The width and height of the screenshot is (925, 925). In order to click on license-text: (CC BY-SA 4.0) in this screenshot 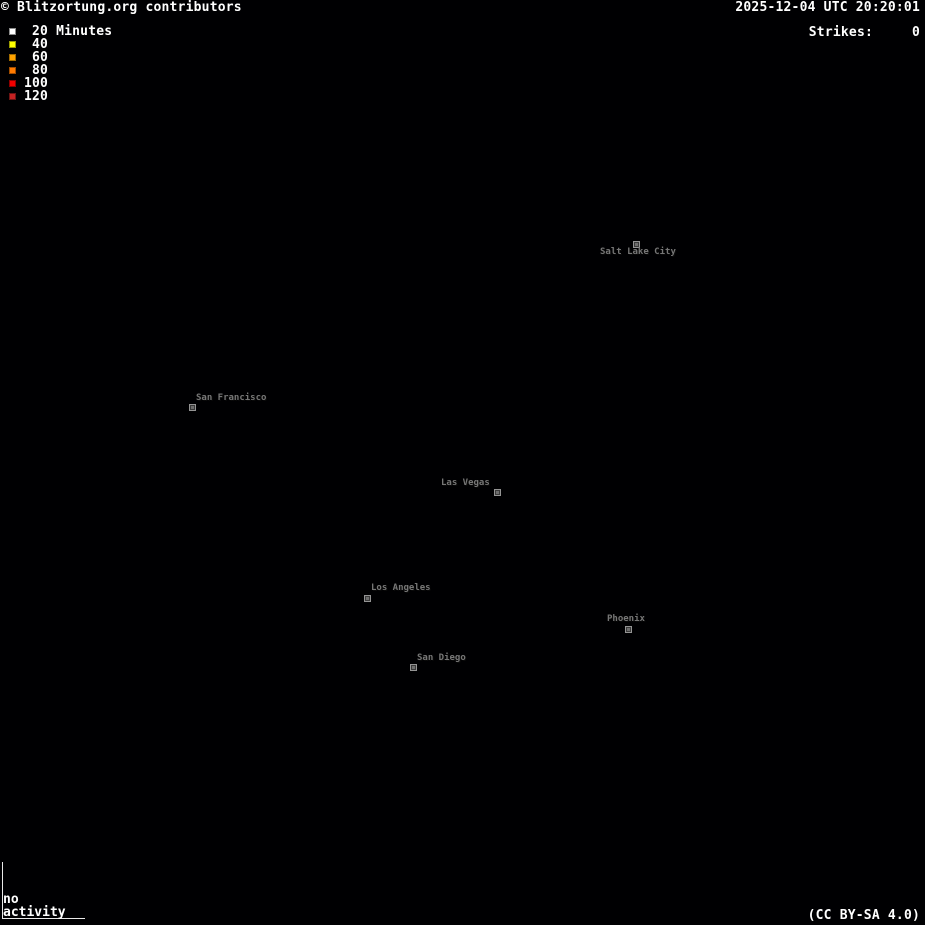, I will do `click(863, 915)`.